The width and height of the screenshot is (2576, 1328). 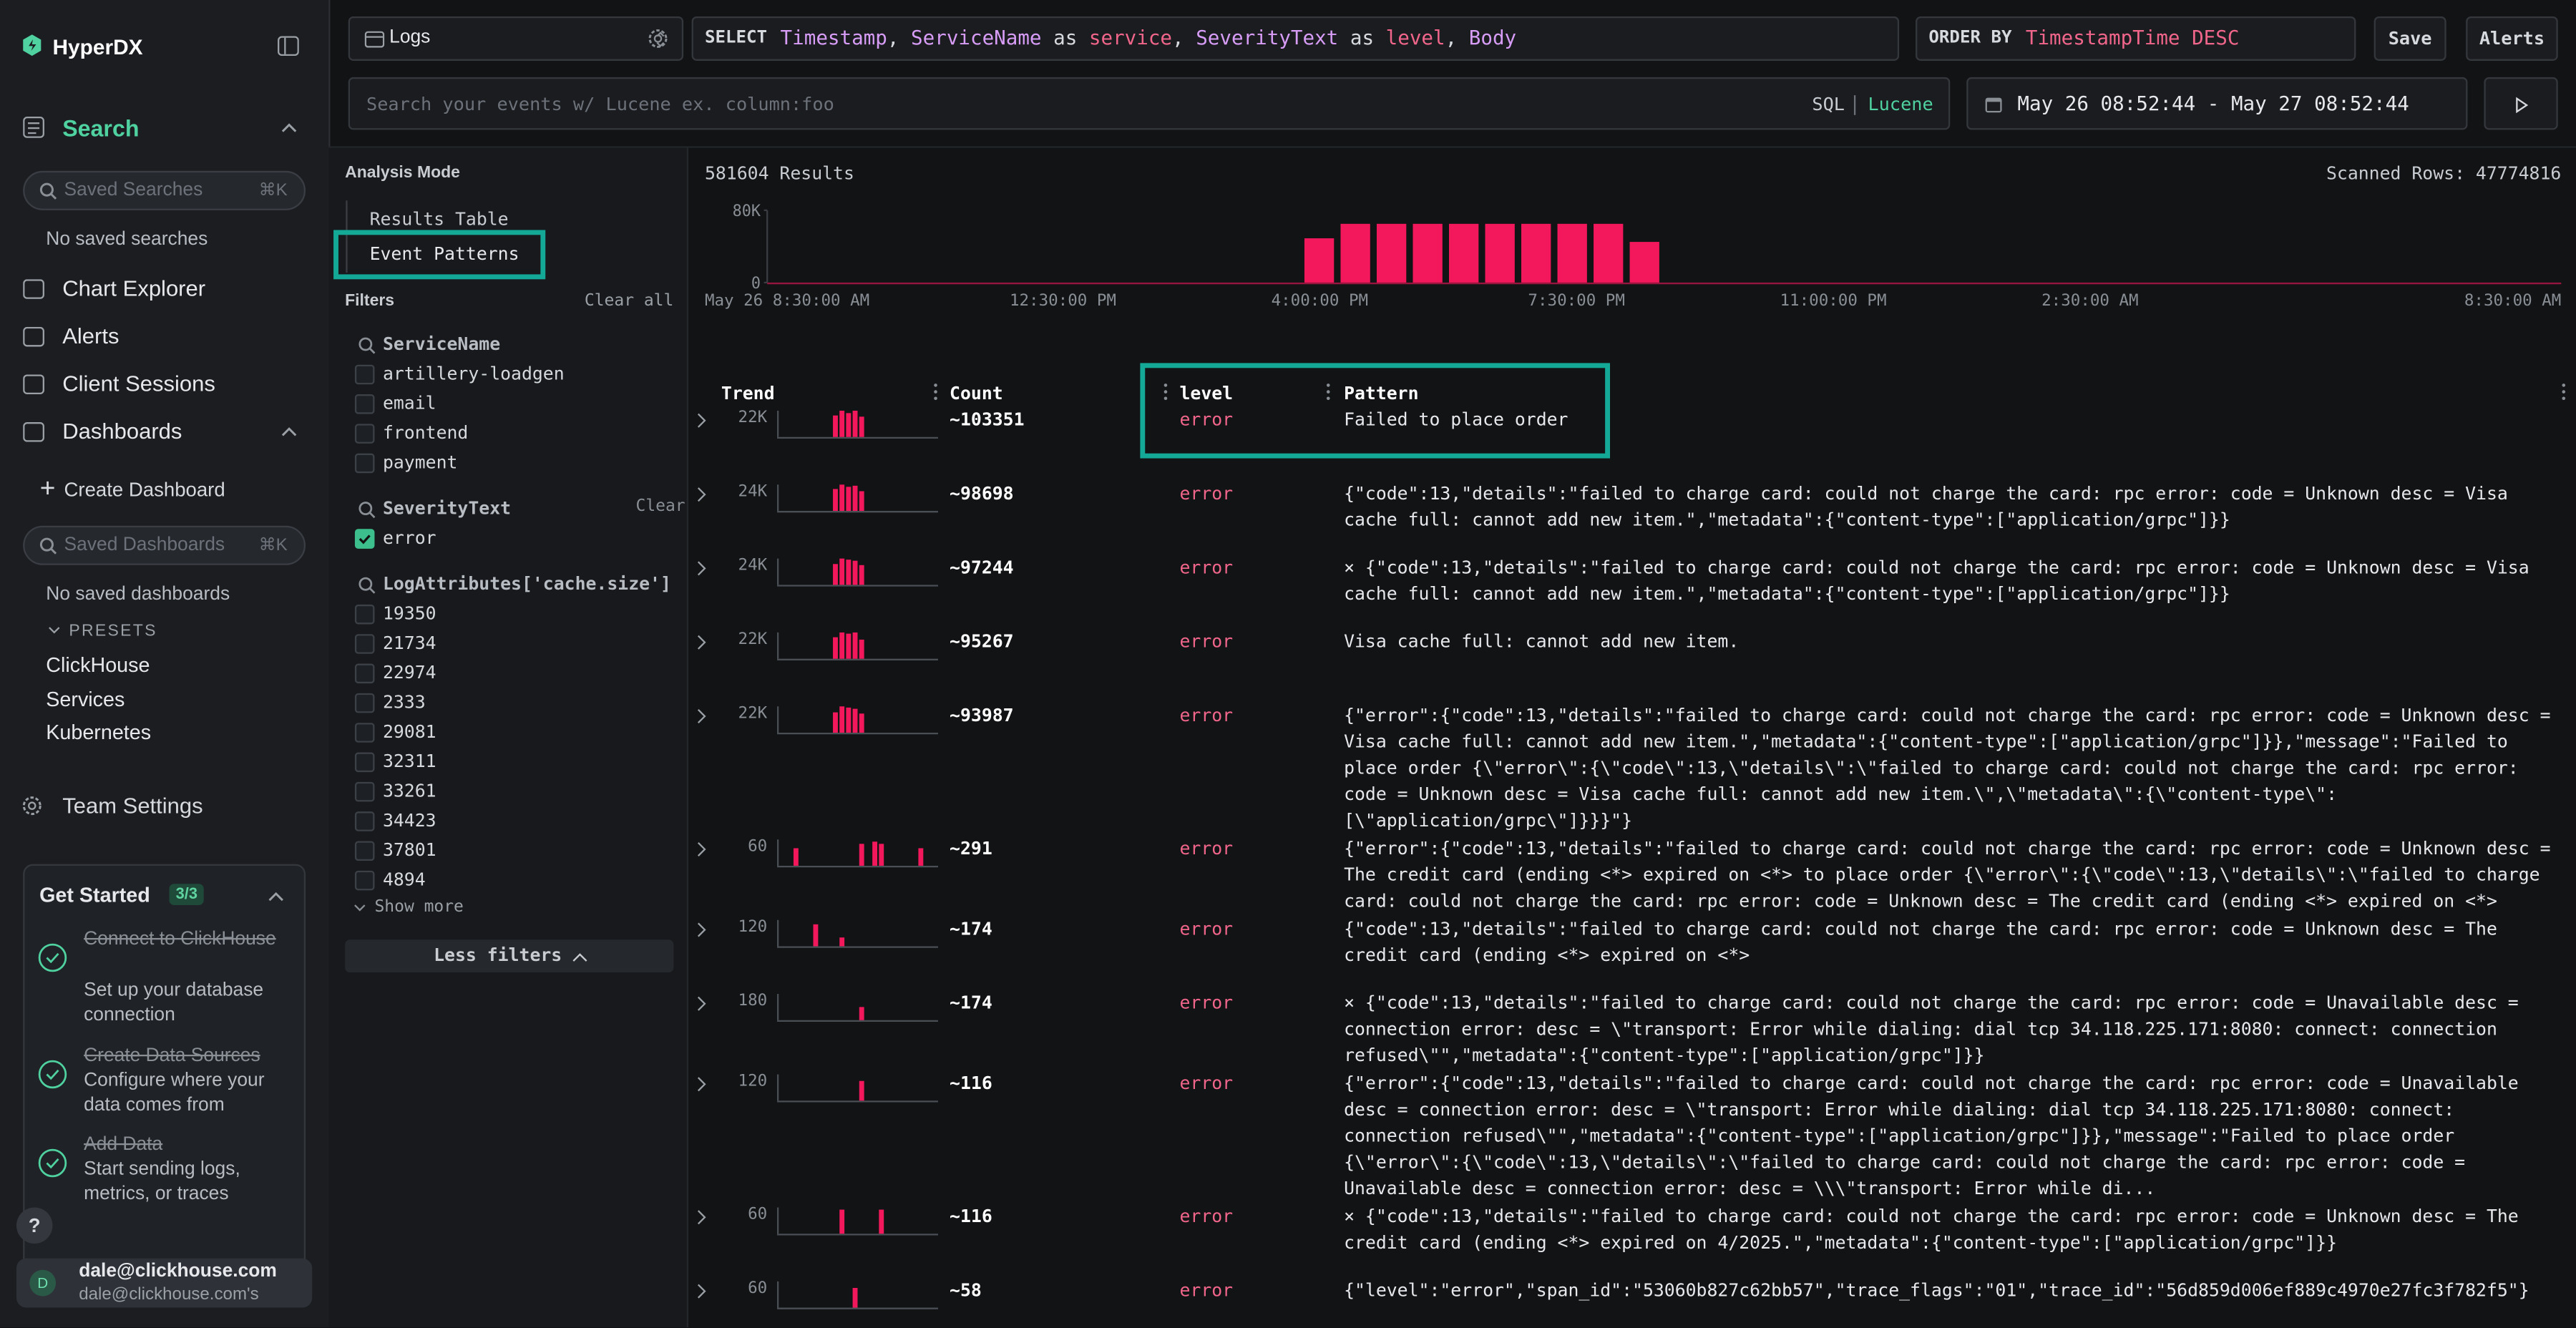 I want to click on source-settings, so click(x=658, y=39).